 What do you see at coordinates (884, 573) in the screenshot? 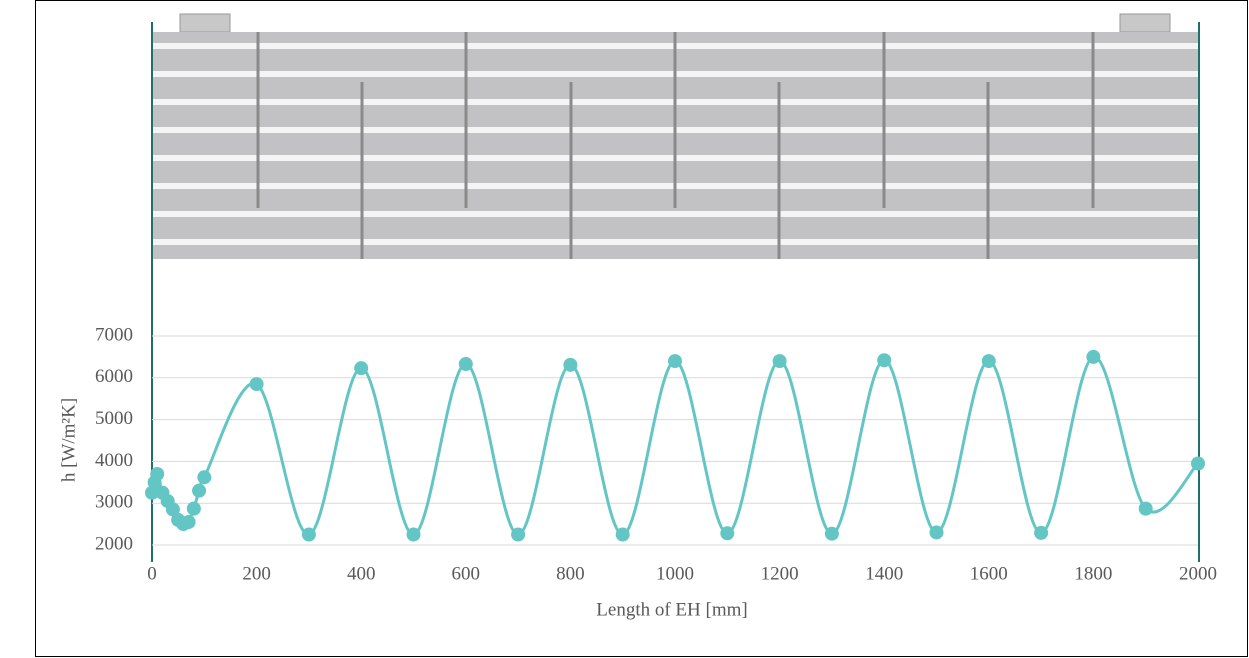
I see `x-tick-label: 1400` at bounding box center [884, 573].